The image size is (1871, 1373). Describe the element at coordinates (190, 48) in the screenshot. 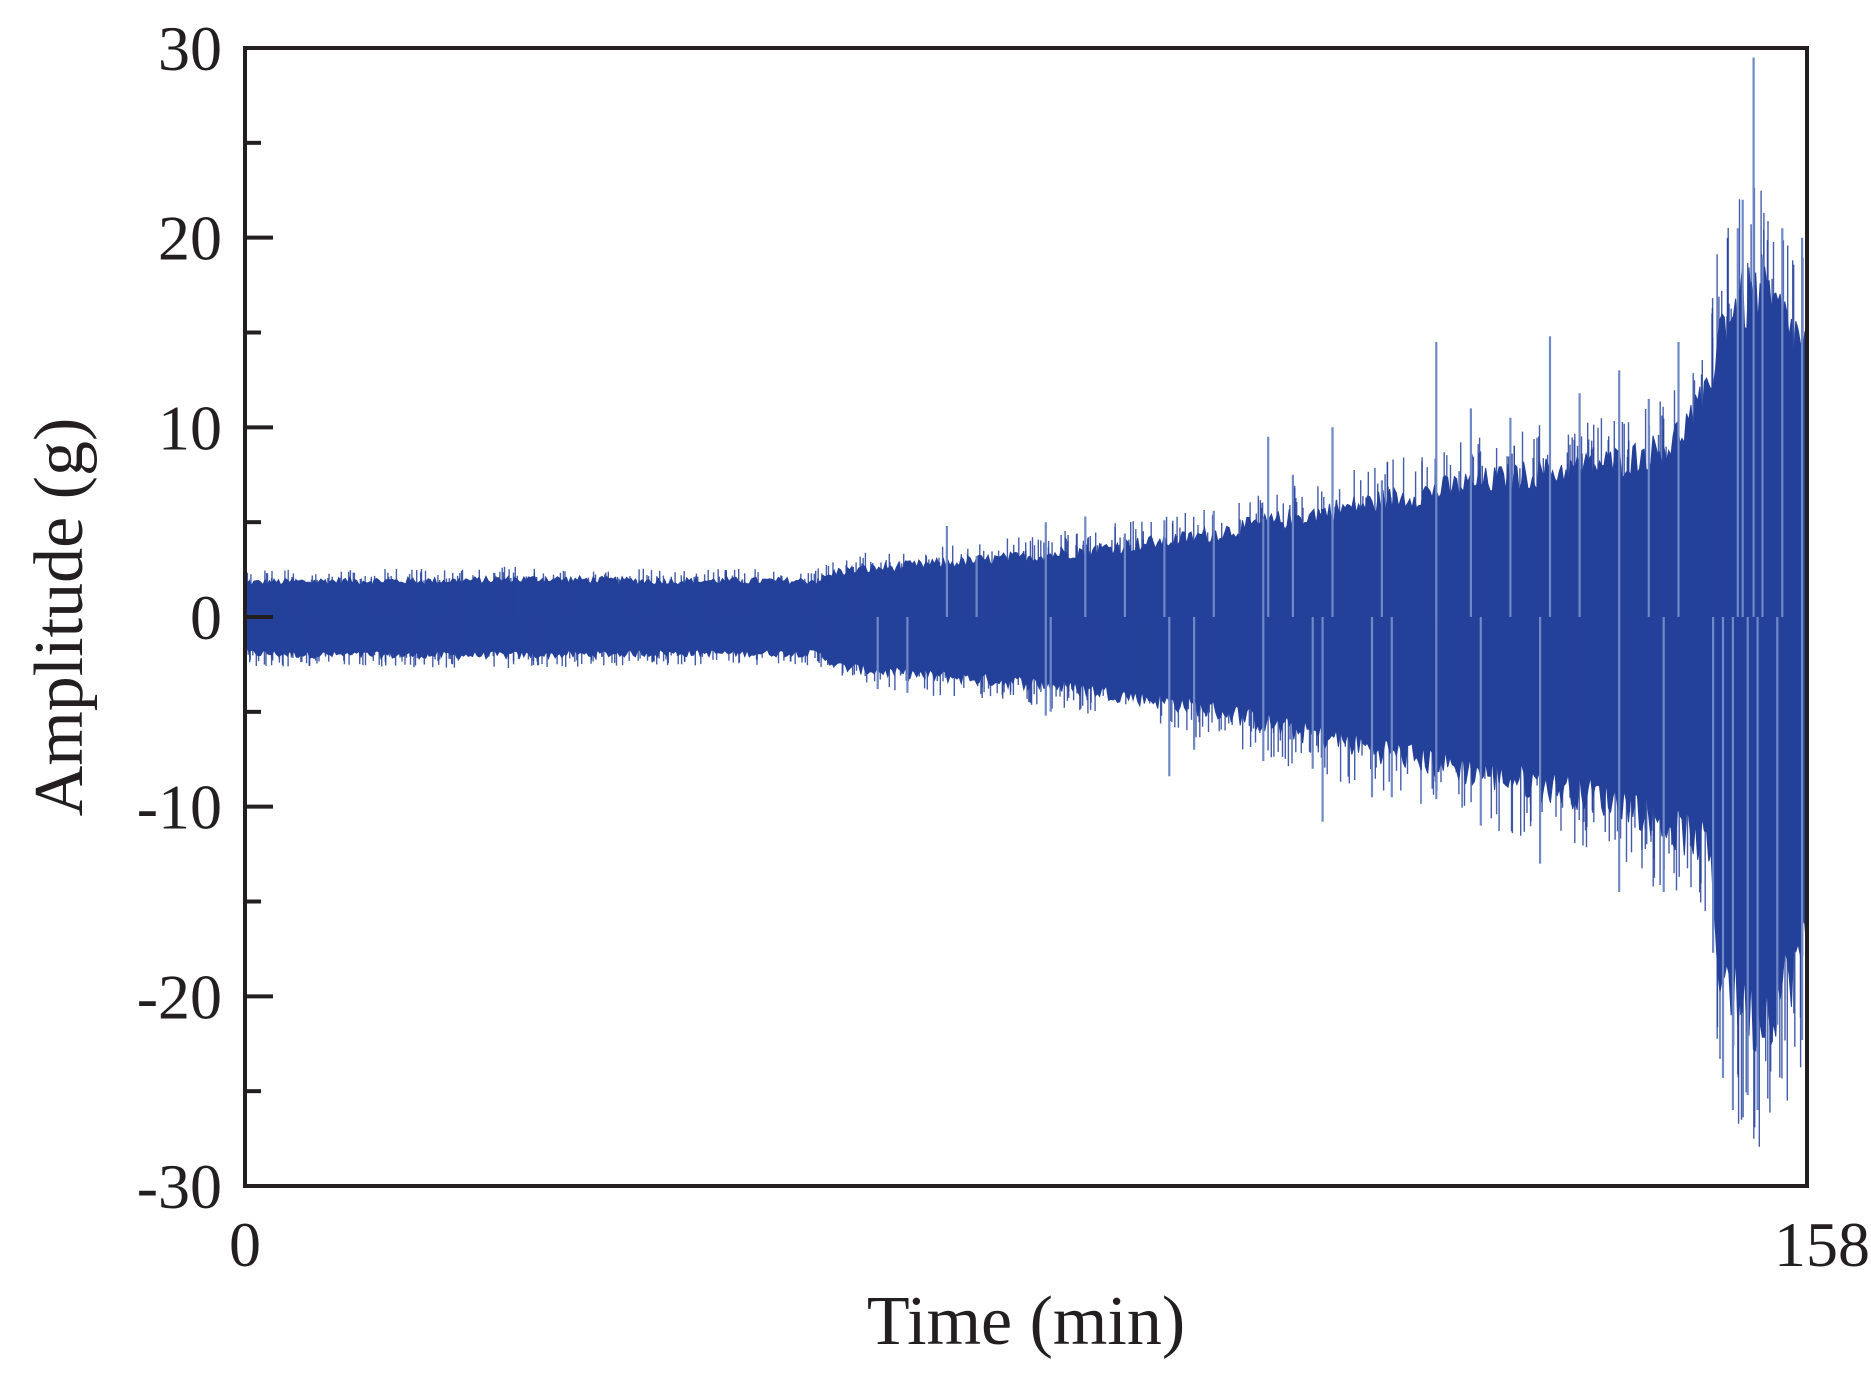

I see `y-tick-label: 30` at that location.